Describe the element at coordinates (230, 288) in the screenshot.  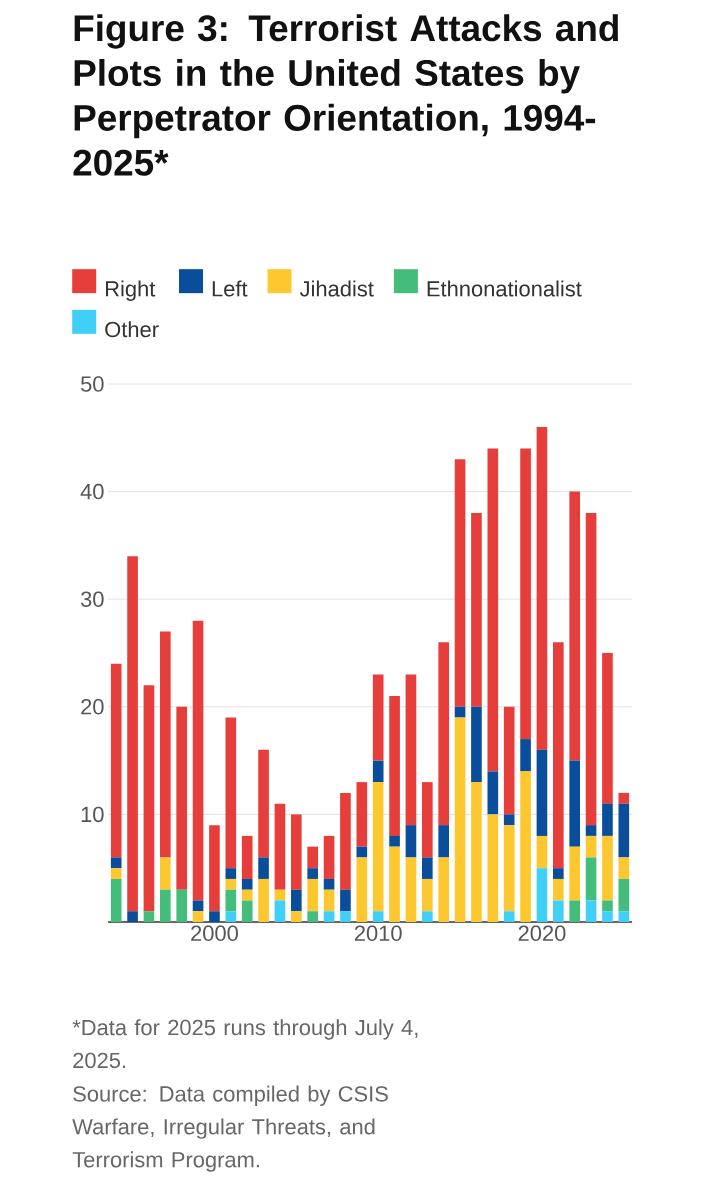
I see `legend-label: Left` at that location.